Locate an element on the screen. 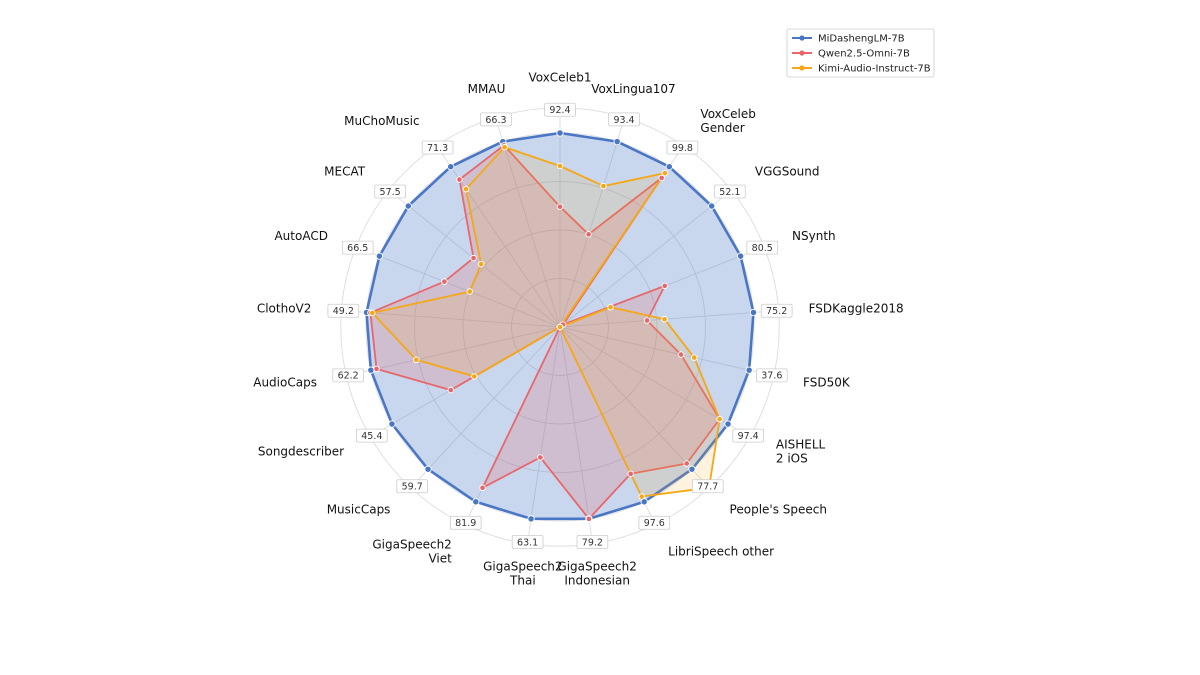 The width and height of the screenshot is (1200, 675). axis-value-box: 49.2 is located at coordinates (343, 310).